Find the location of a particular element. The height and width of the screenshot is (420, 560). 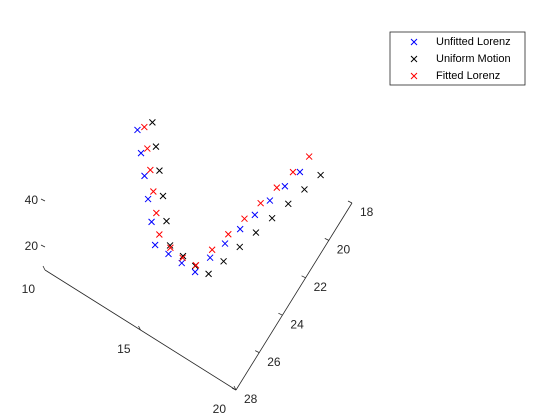

y-tick-label: 20 is located at coordinates (344, 250).